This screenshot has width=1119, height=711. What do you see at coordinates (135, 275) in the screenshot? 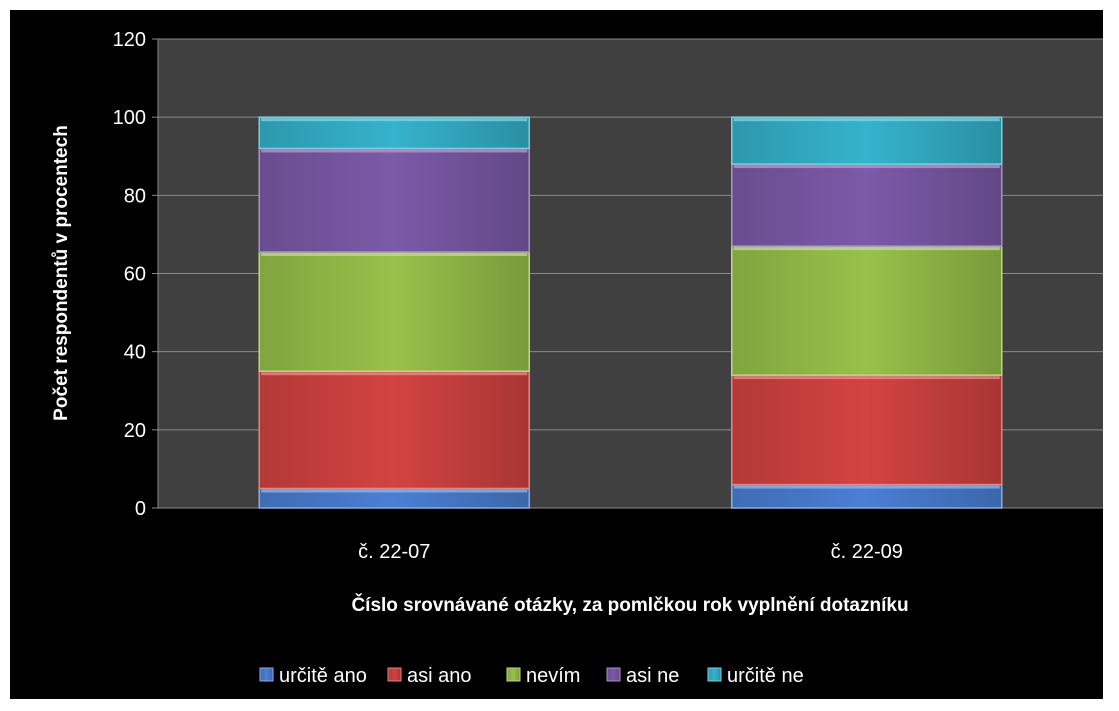
I see `y-tick-label: 60` at bounding box center [135, 275].